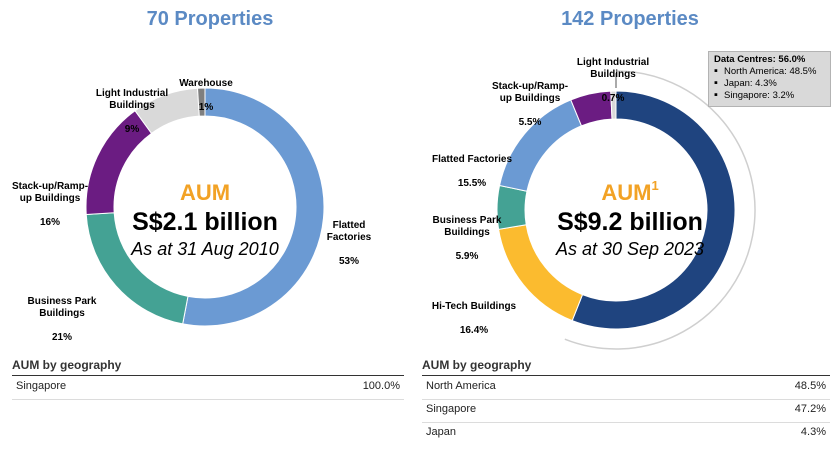 This screenshot has width=840, height=450. What do you see at coordinates (530, 92) in the screenshot?
I see `label-r-stack-up-name: Stack-up/Ramp-up Buildings` at bounding box center [530, 92].